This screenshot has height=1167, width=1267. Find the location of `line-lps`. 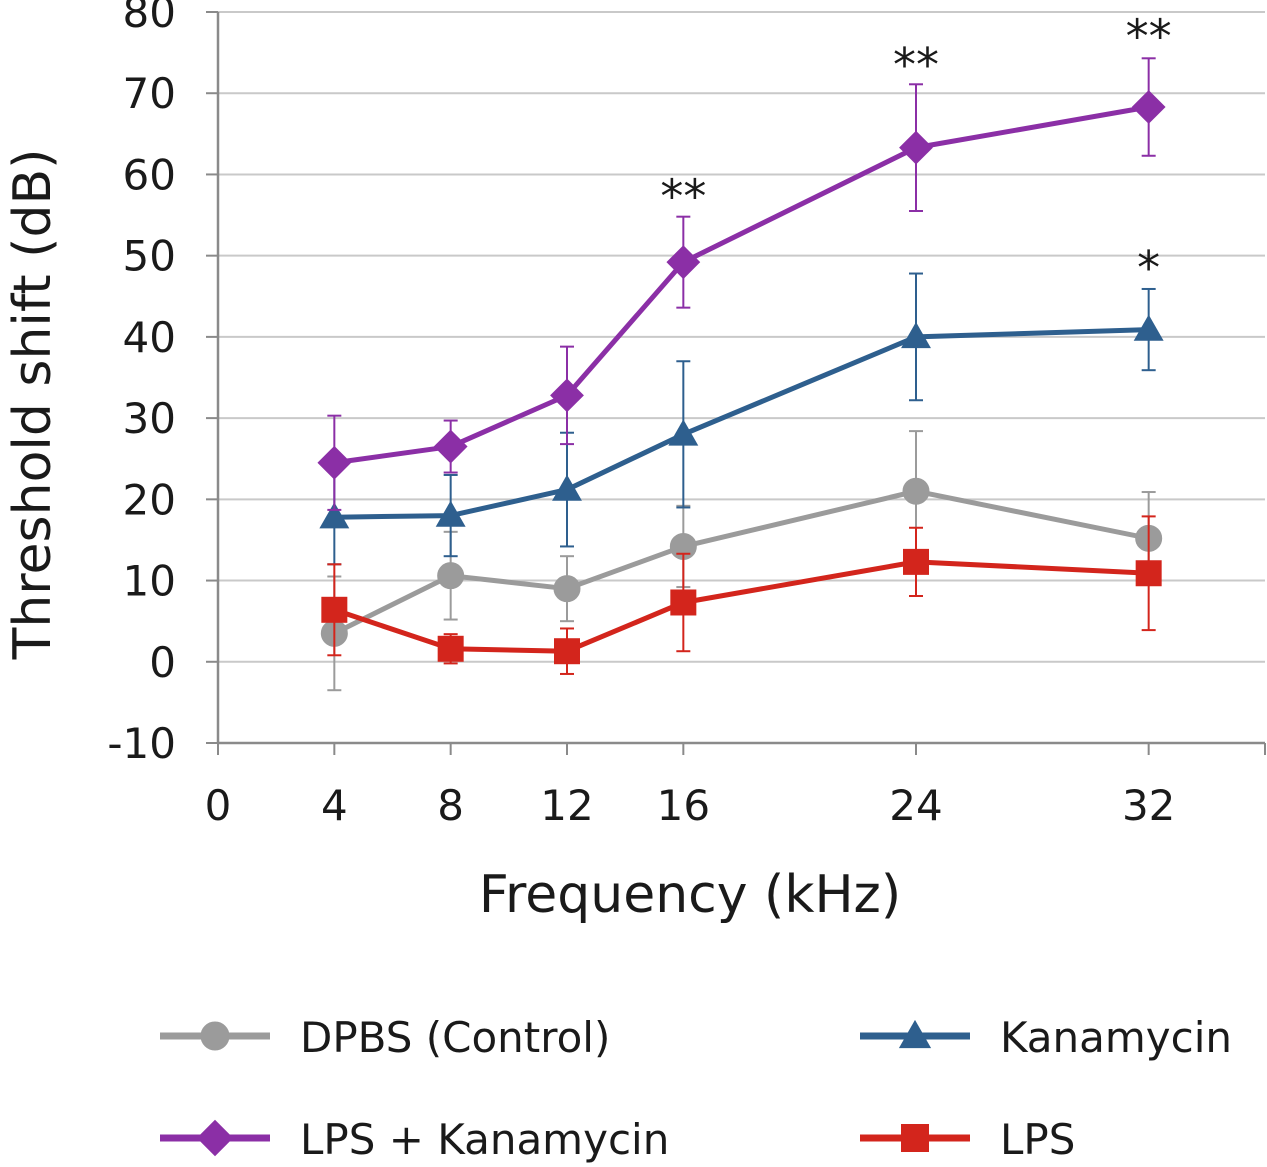

line-lps is located at coordinates (741, 606).